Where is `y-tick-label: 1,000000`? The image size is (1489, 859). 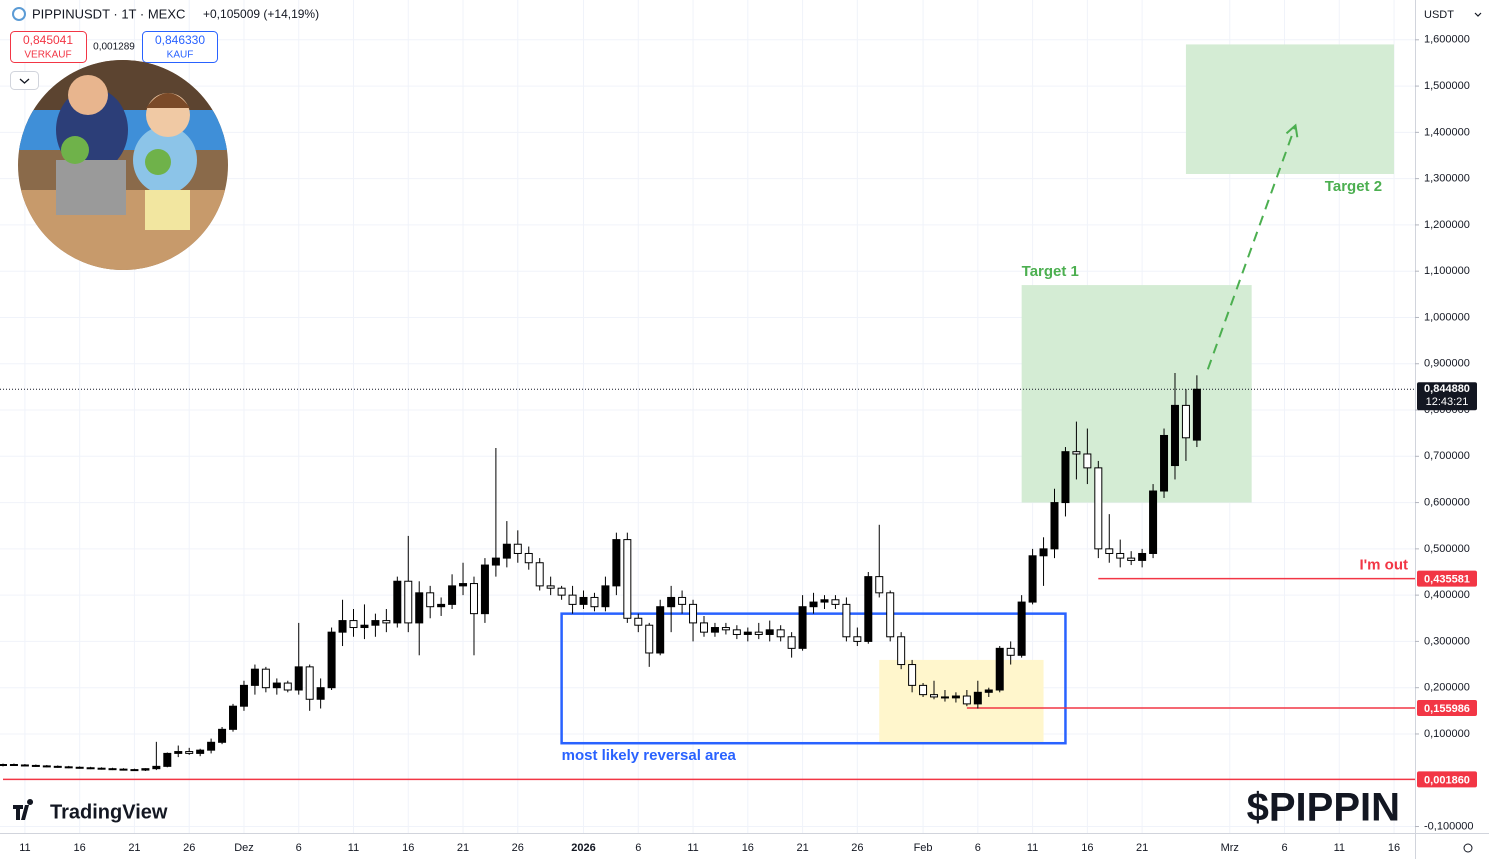
y-tick-label: 1,000000 is located at coordinates (1447, 317).